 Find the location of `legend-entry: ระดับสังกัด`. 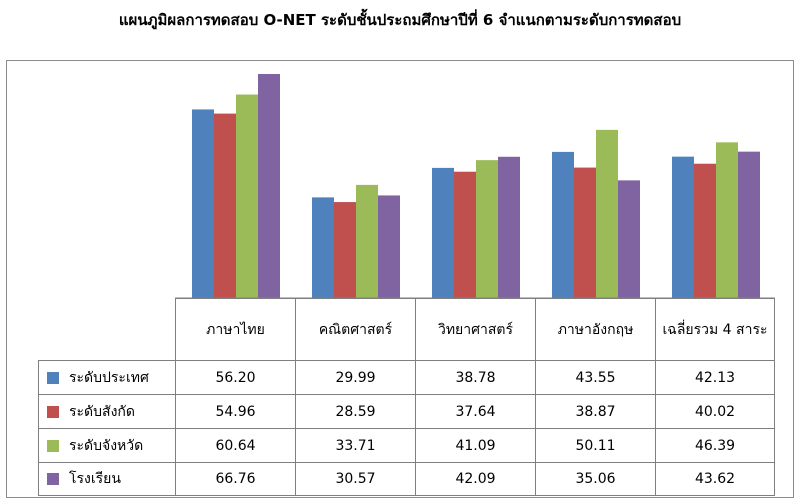

legend-entry: ระดับสังกัด is located at coordinates (106, 411).